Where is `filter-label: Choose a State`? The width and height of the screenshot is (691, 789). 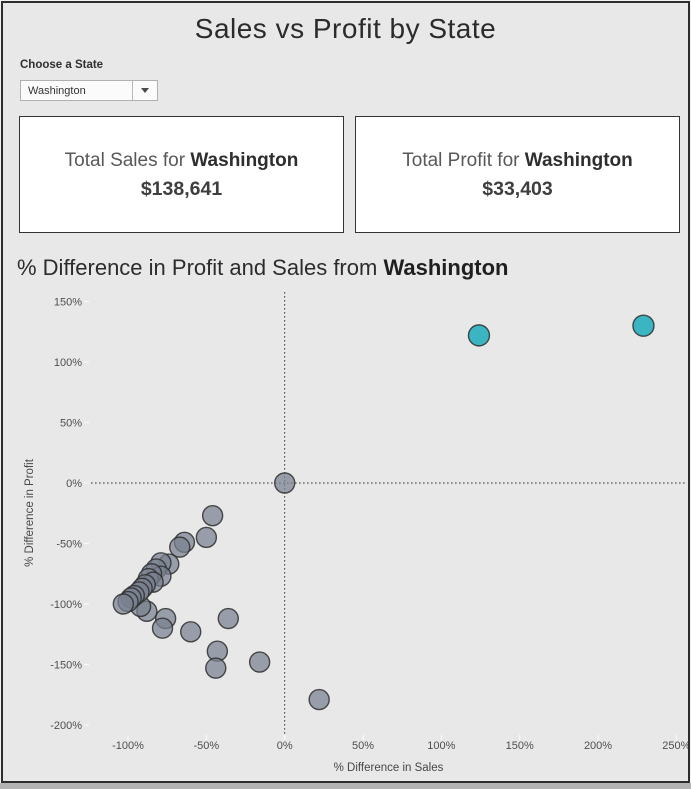
filter-label: Choose a State is located at coordinates (62, 65).